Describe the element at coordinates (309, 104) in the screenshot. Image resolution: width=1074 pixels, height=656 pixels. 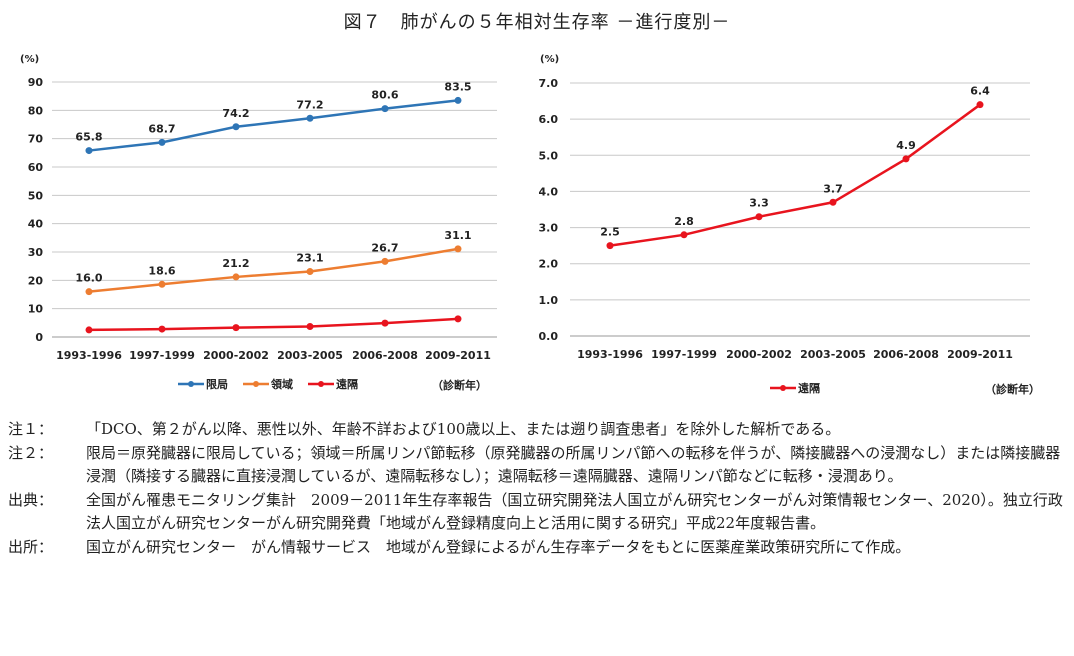
I see `data-label: 77.2` at that location.